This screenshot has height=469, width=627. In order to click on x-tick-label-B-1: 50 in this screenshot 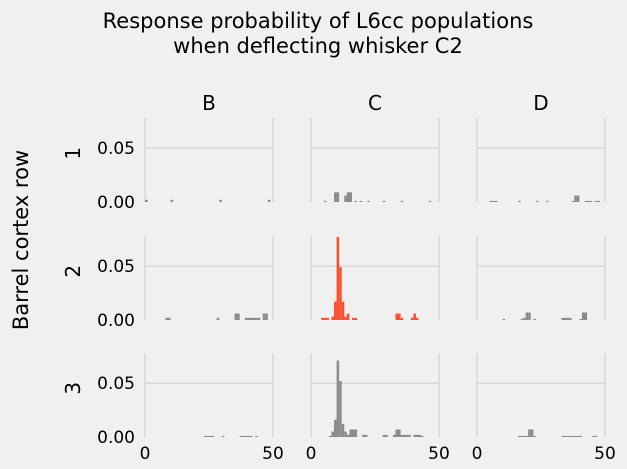, I will do `click(273, 454)`.